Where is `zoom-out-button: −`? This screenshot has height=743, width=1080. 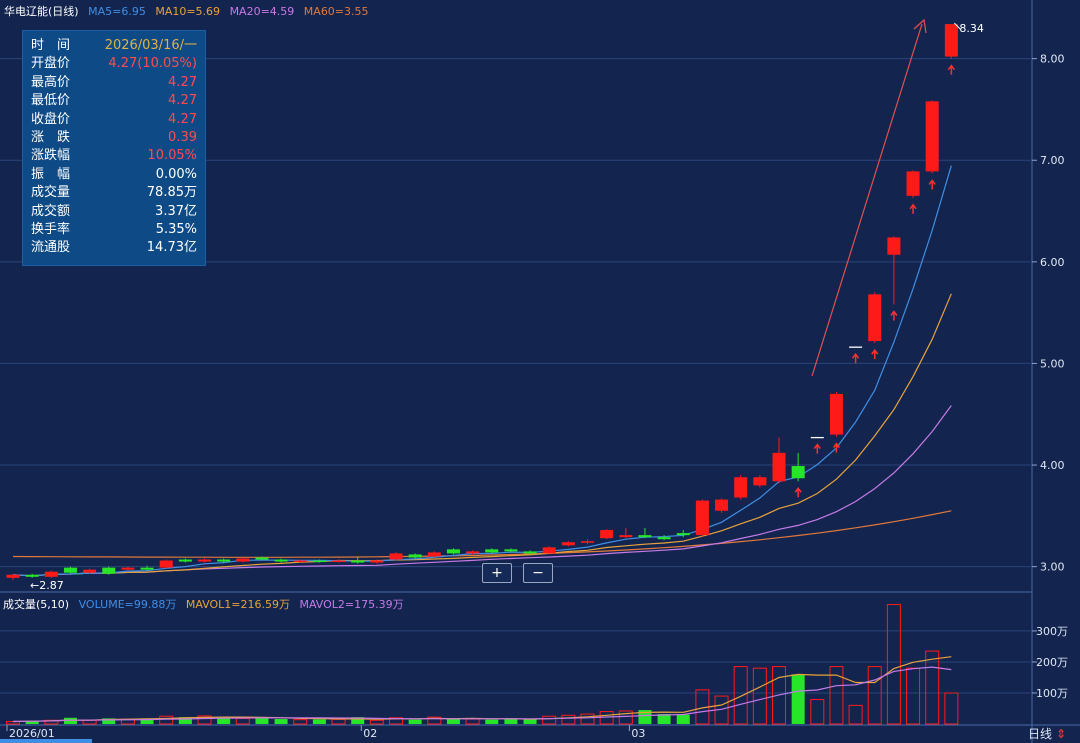
zoom-out-button: − is located at coordinates (538, 573).